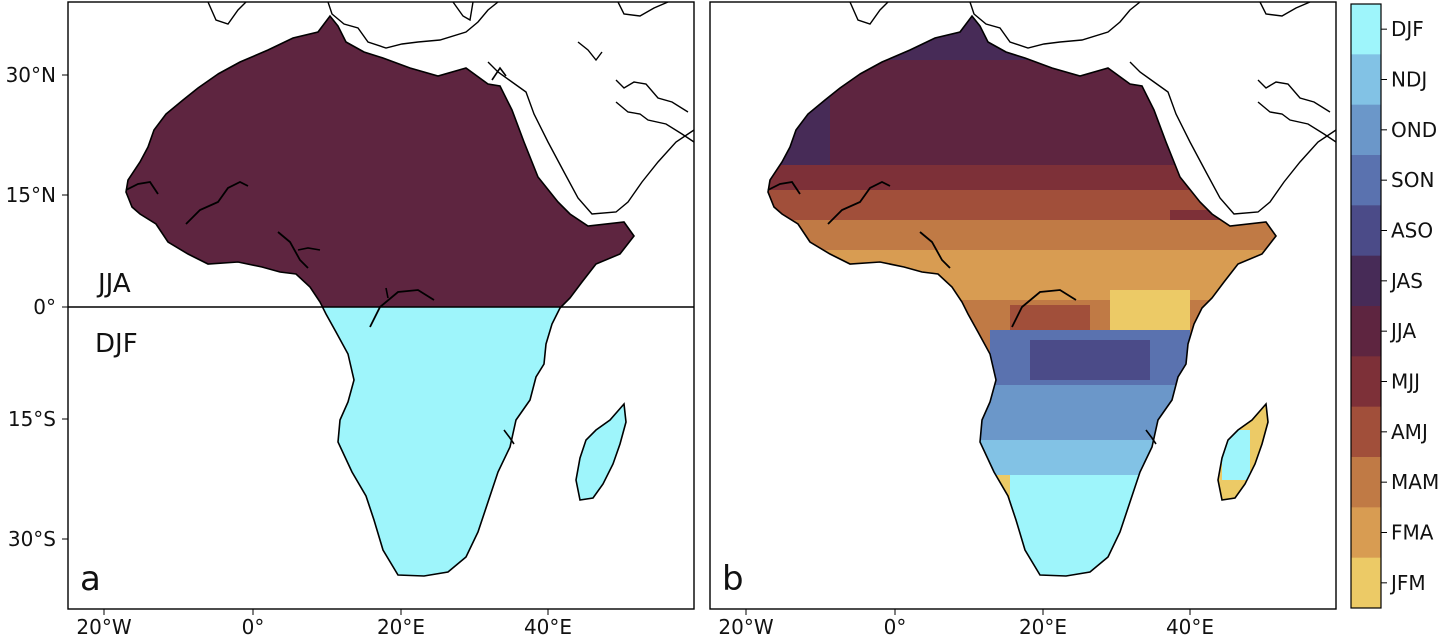 The width and height of the screenshot is (1450, 637). Describe the element at coordinates (1285, 9) in the screenshot. I see `black-sea-coastline-b` at that location.